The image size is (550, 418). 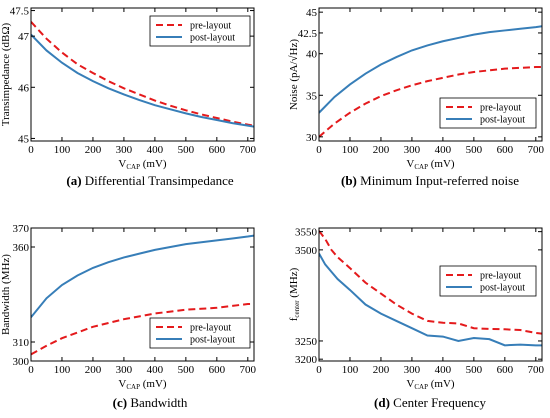 What do you see at coordinates (21, 362) in the screenshot?
I see `y-tick-label: 300` at bounding box center [21, 362].